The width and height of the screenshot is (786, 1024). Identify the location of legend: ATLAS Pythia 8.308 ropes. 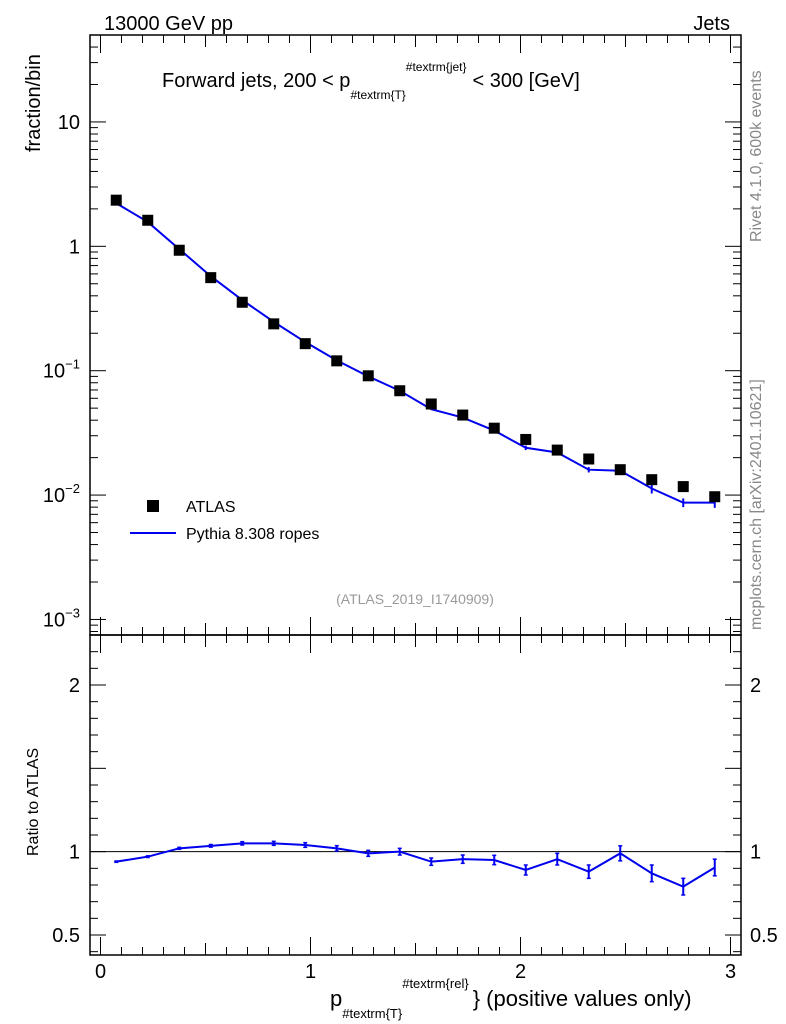
(224, 521).